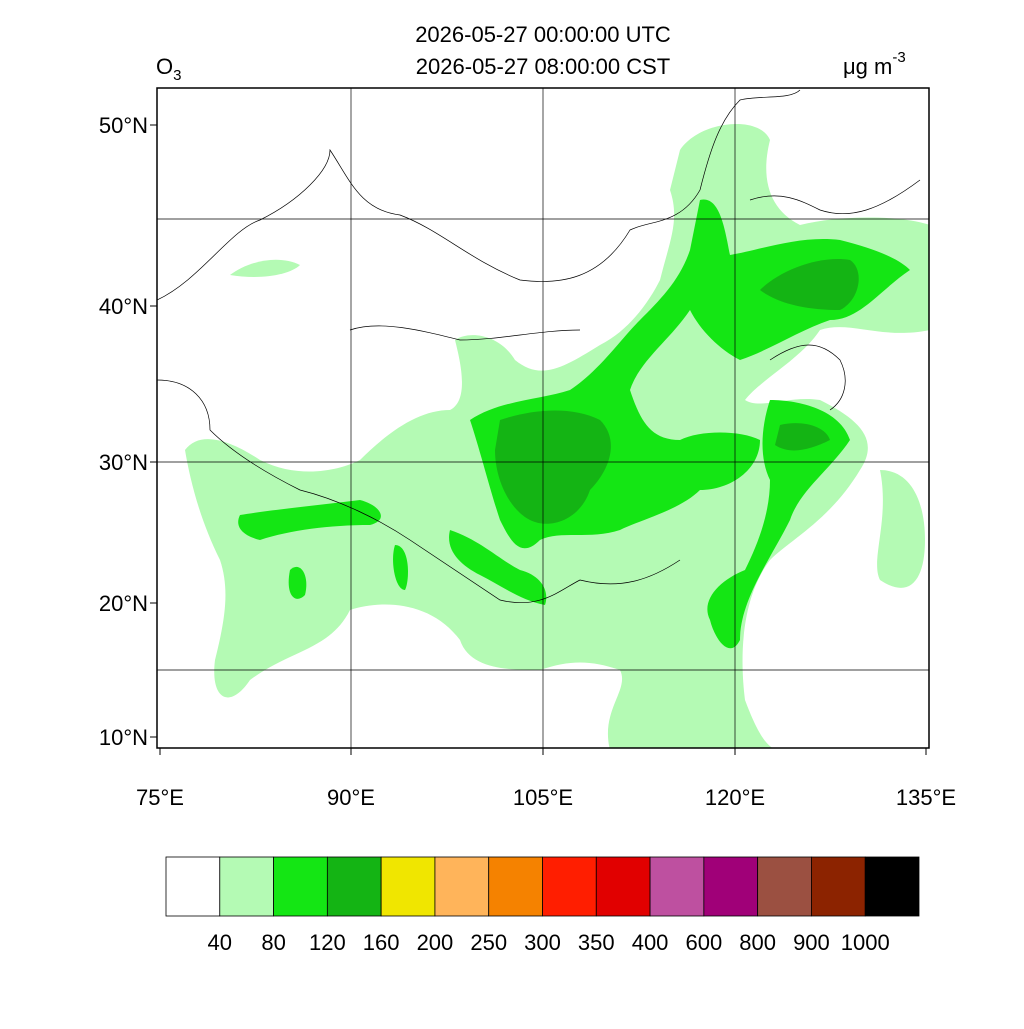  I want to click on colorbar-label: 800, so click(757, 942).